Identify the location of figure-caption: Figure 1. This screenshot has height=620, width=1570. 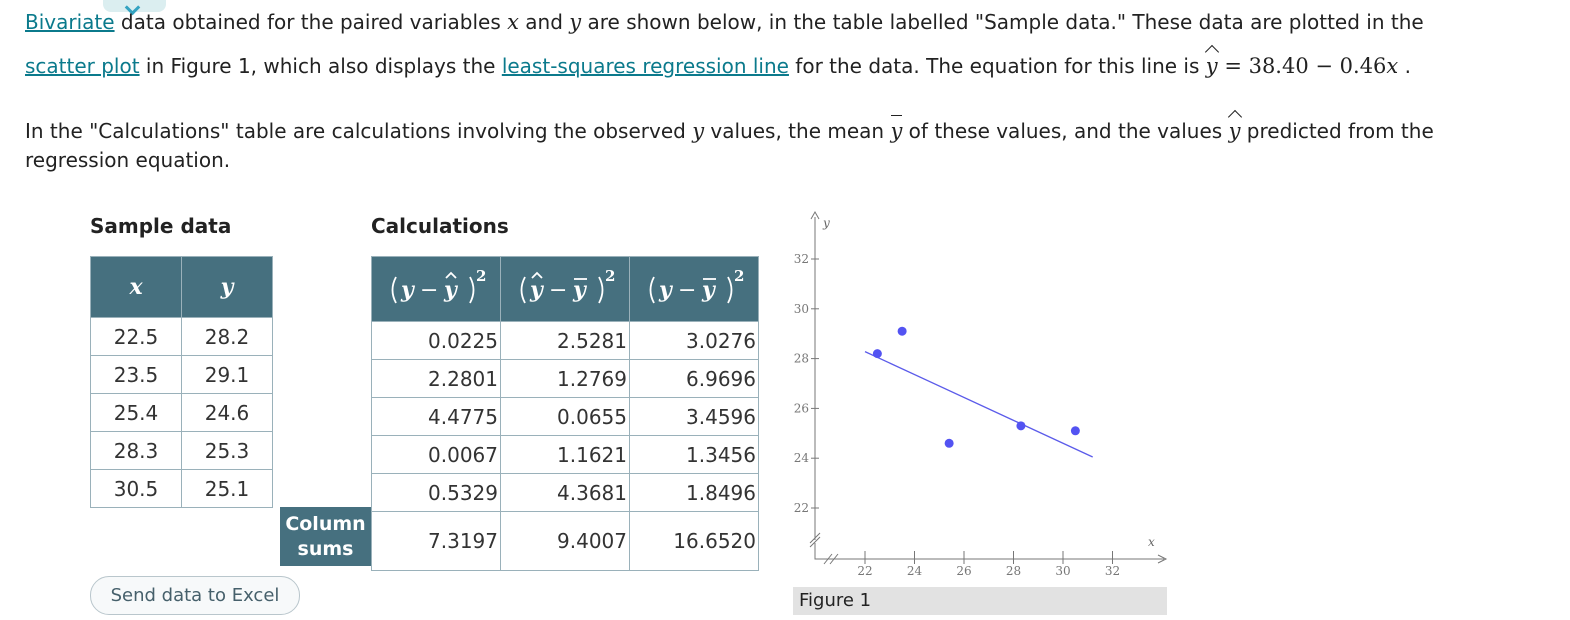
(980, 601).